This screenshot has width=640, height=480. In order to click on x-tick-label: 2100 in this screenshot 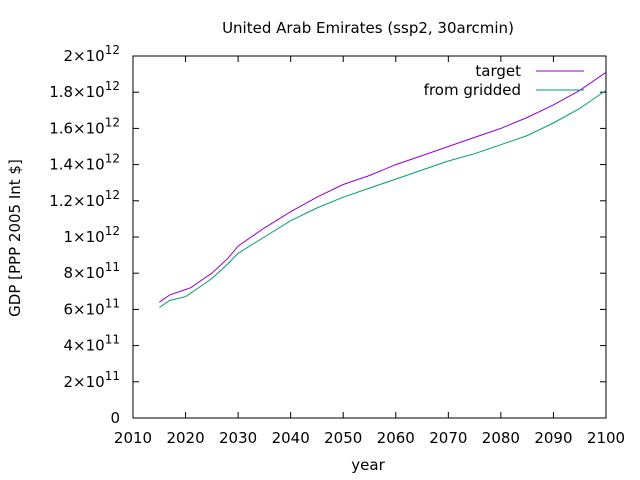, I will do `click(606, 438)`.